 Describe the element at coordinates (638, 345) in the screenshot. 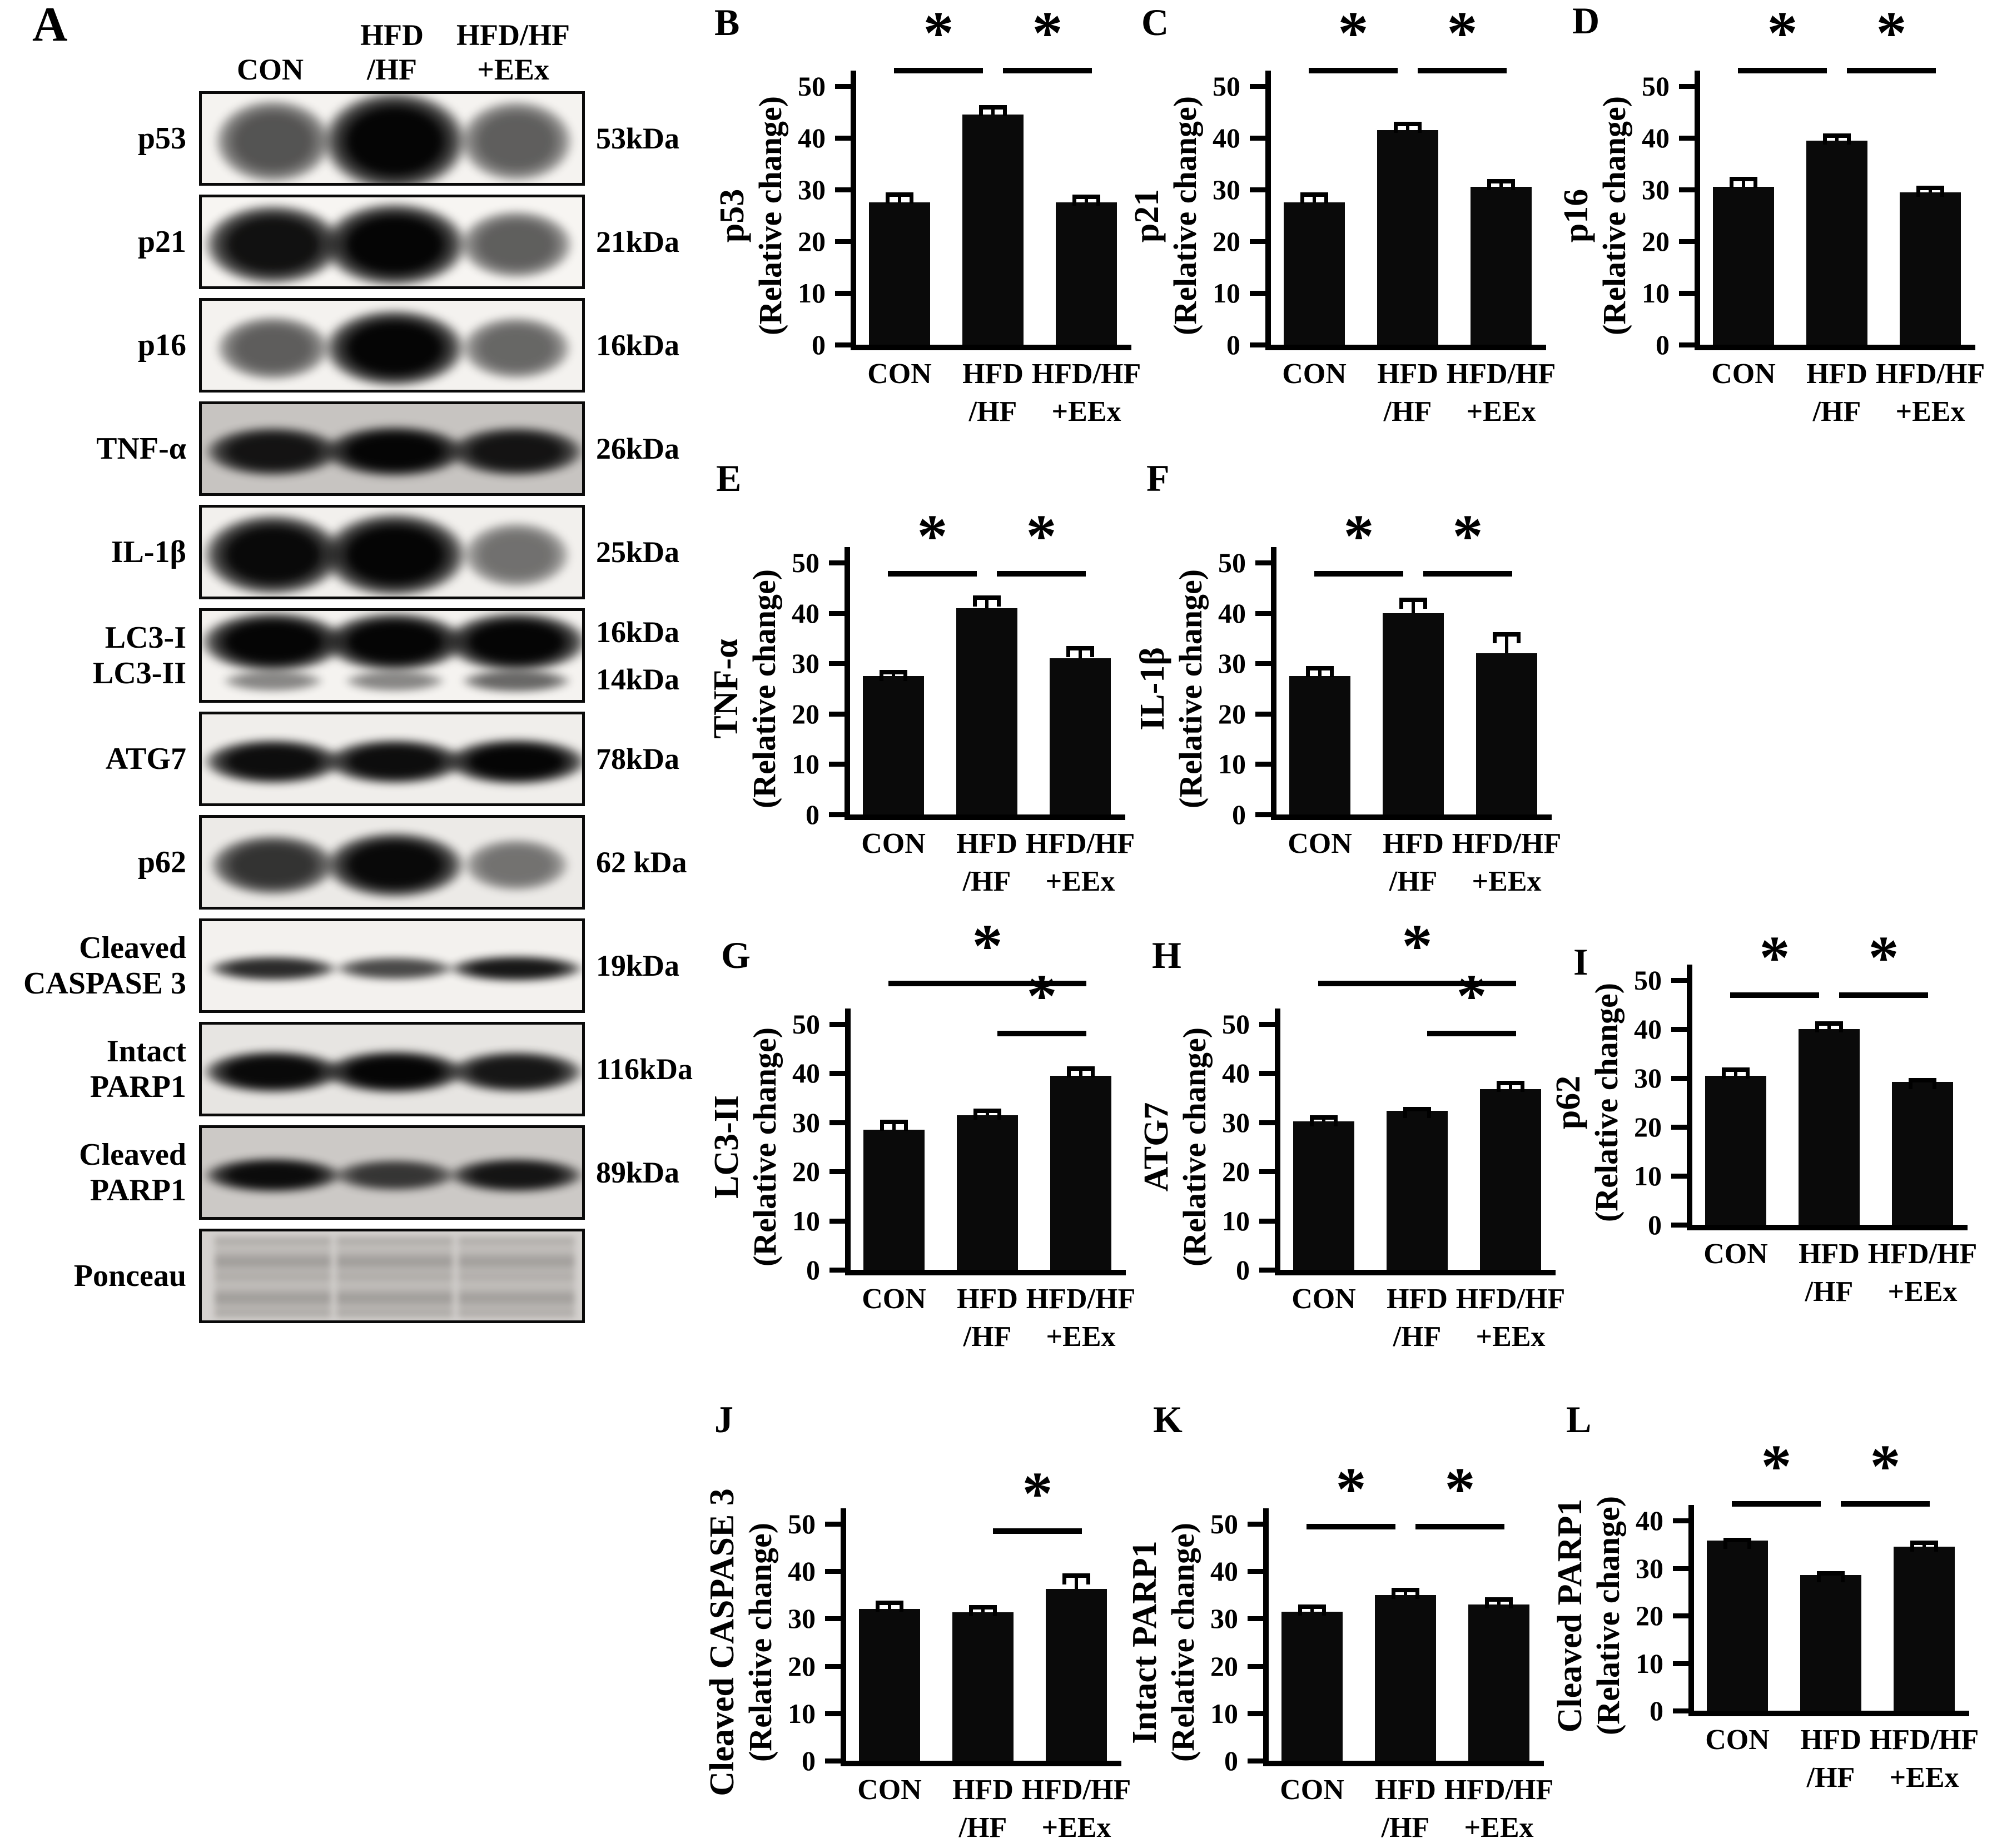

I see `blot-kda-line: 16kDa` at that location.